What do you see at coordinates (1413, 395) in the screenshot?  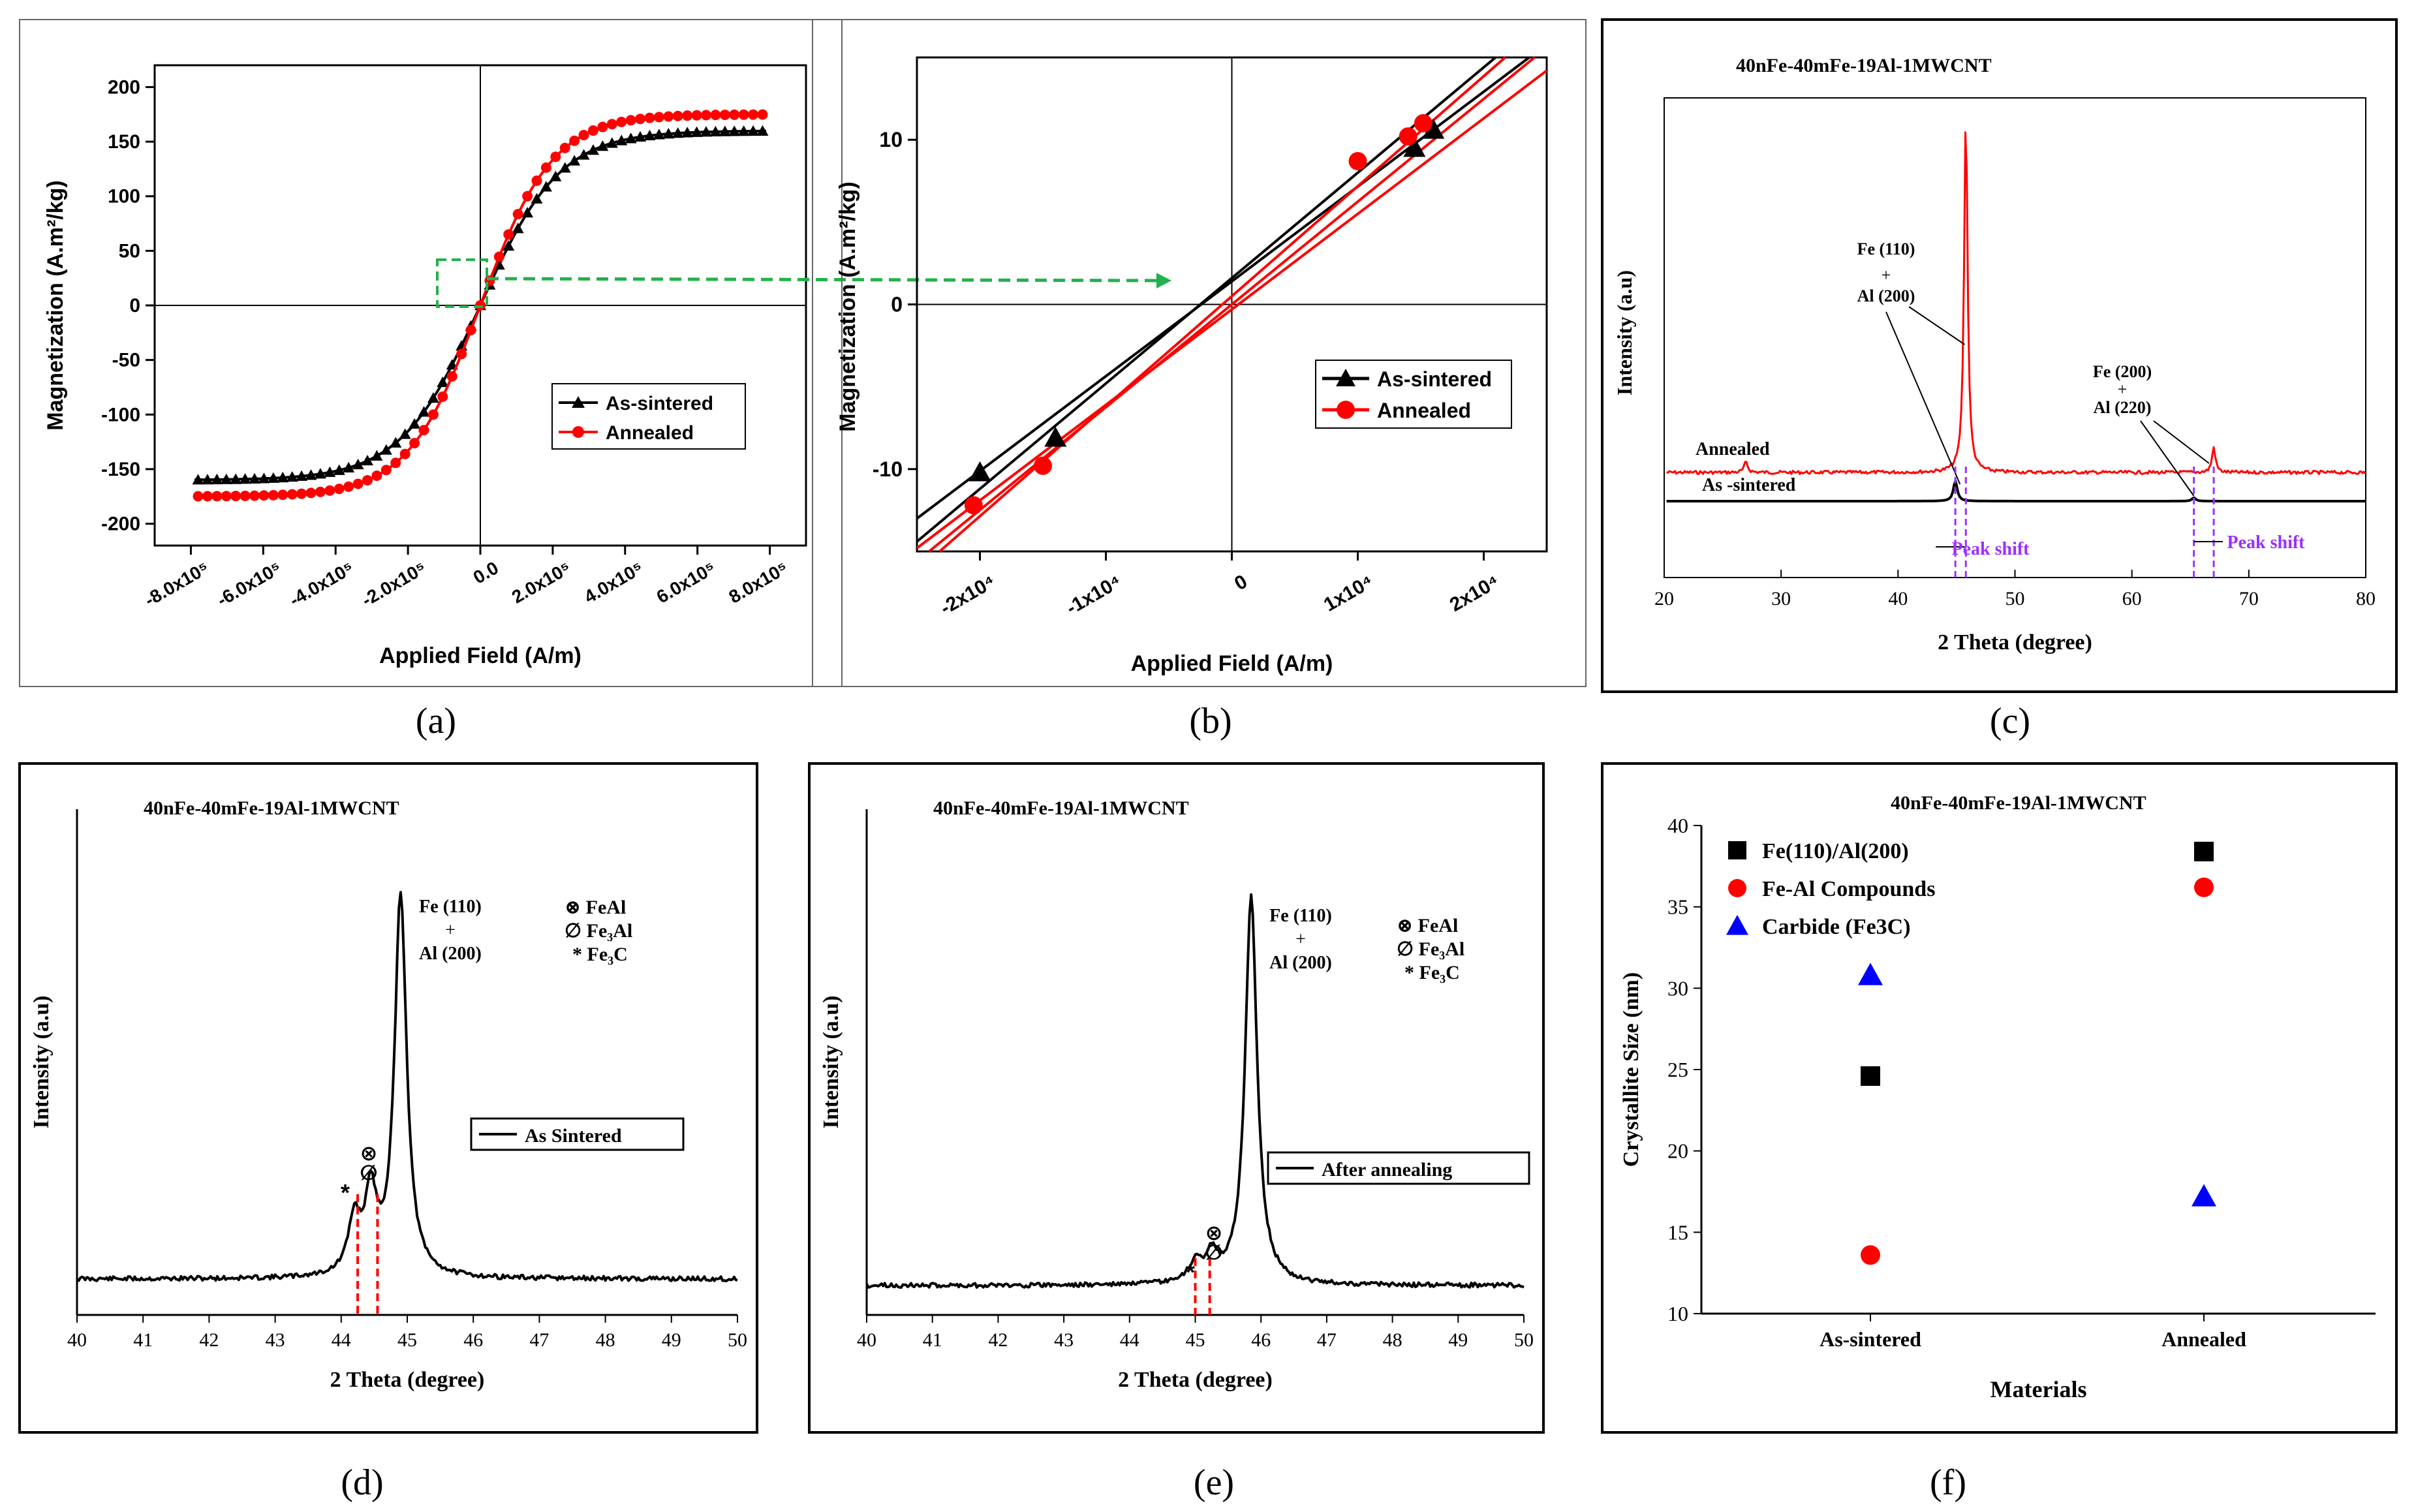 I see `legend-b` at bounding box center [1413, 395].